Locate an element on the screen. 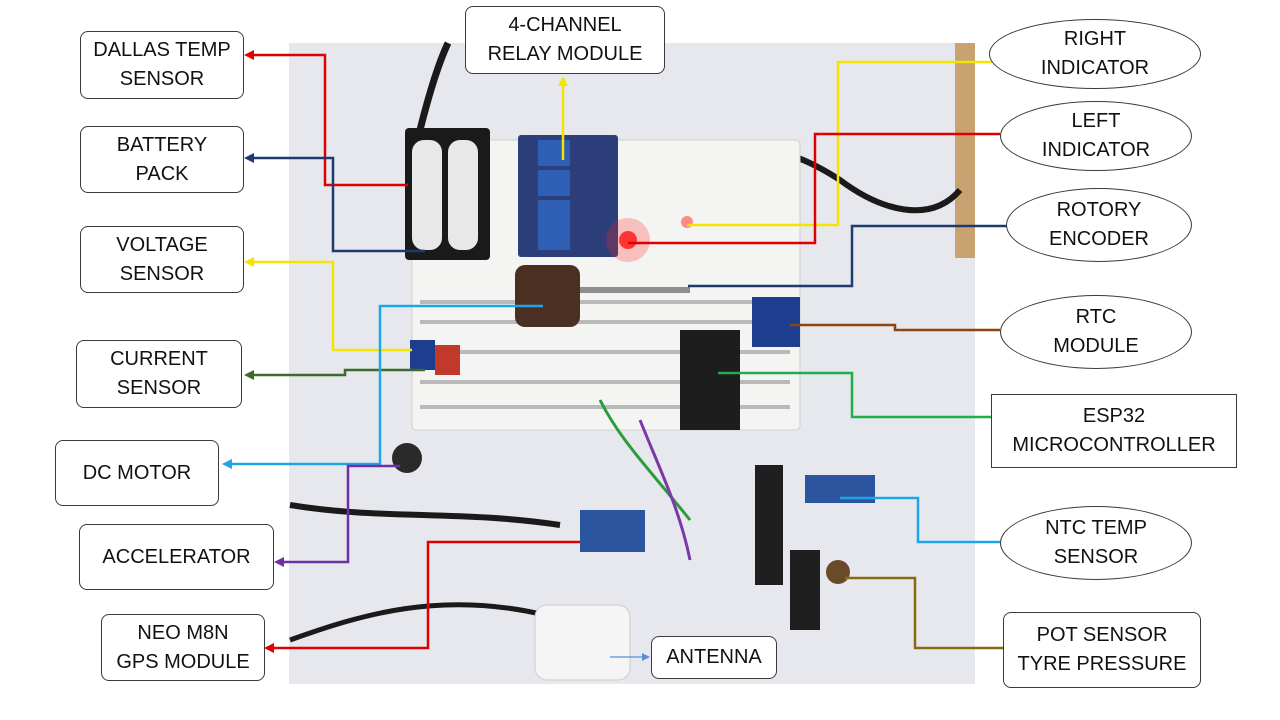 The height and width of the screenshot is (720, 1280). label-voltage-text: VOLTAGE SENSOR is located at coordinates (162, 259).